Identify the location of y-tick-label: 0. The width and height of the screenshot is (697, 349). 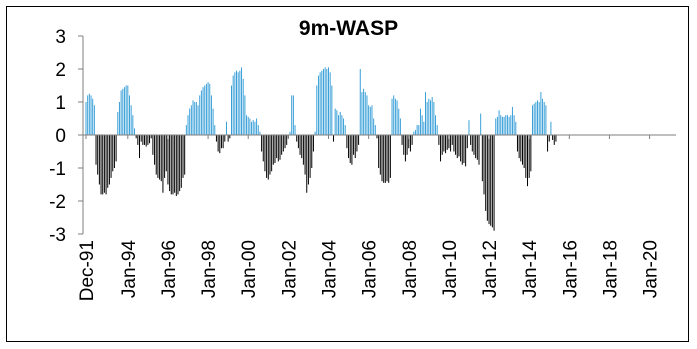
(60, 136).